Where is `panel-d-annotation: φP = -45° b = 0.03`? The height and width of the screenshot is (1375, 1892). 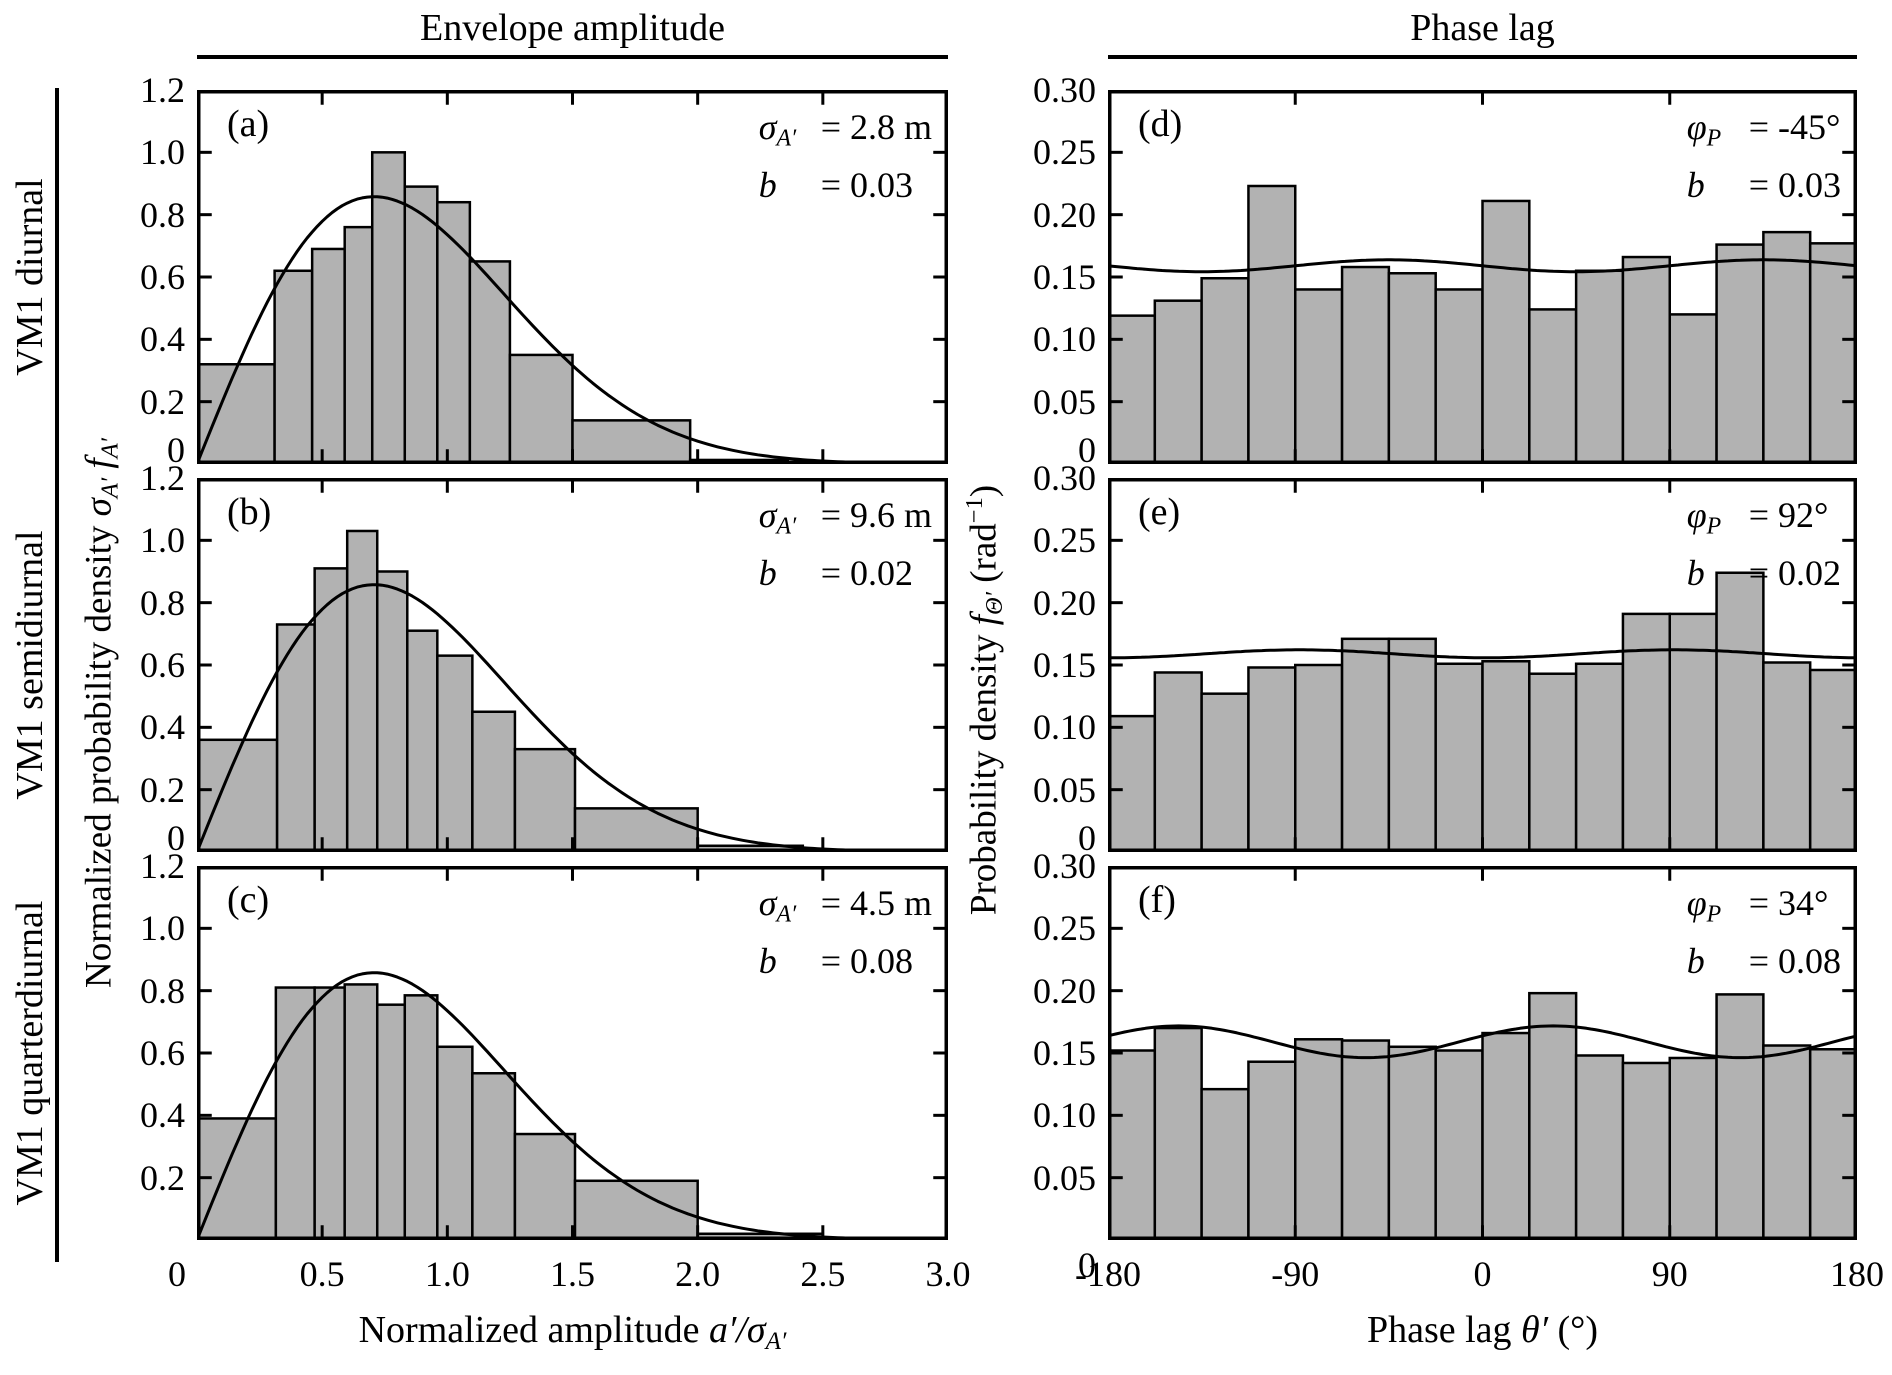
panel-d-annotation: φP = -45° b = 0.03 is located at coordinates (1764, 156).